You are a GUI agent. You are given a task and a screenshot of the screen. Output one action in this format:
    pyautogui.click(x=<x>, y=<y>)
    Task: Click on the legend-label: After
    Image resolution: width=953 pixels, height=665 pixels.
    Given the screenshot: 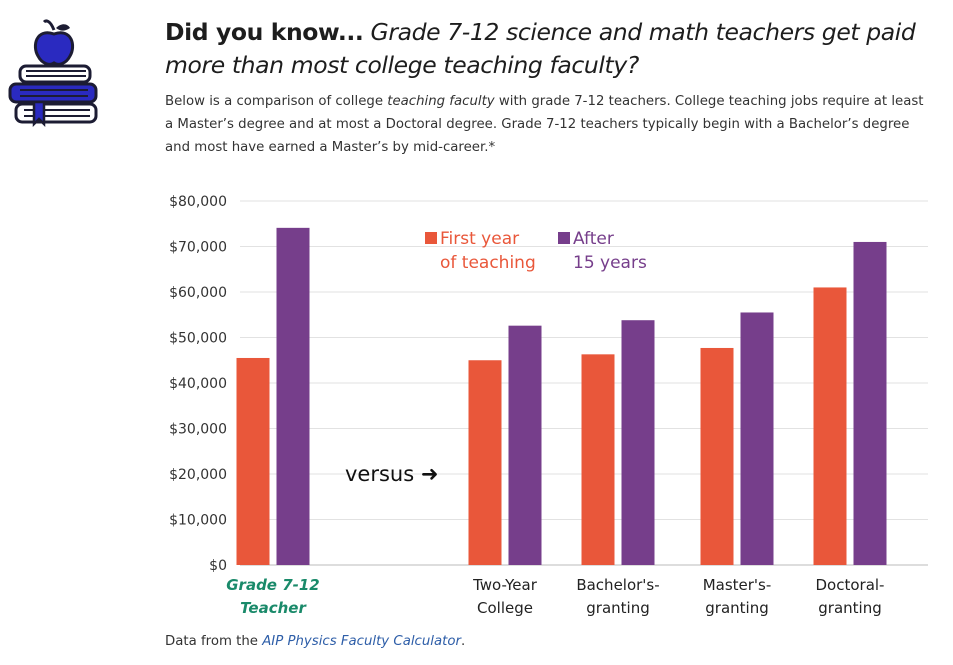 What is the action you would take?
    pyautogui.click(x=593, y=239)
    